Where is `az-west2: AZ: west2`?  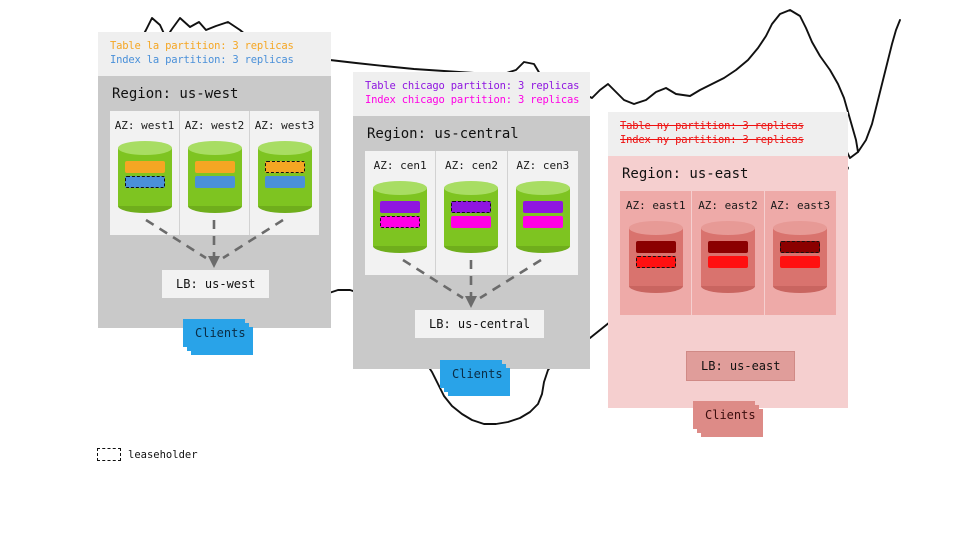
az-west2: AZ: west2 is located at coordinates (214, 172).